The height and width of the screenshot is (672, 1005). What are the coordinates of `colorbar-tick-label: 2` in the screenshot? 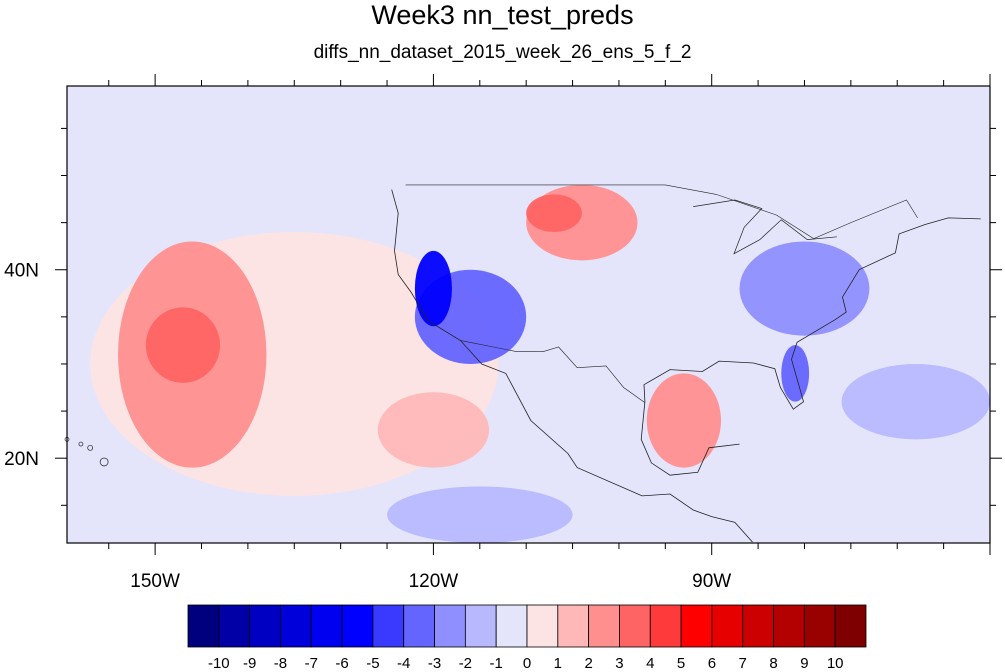 It's located at (588, 663).